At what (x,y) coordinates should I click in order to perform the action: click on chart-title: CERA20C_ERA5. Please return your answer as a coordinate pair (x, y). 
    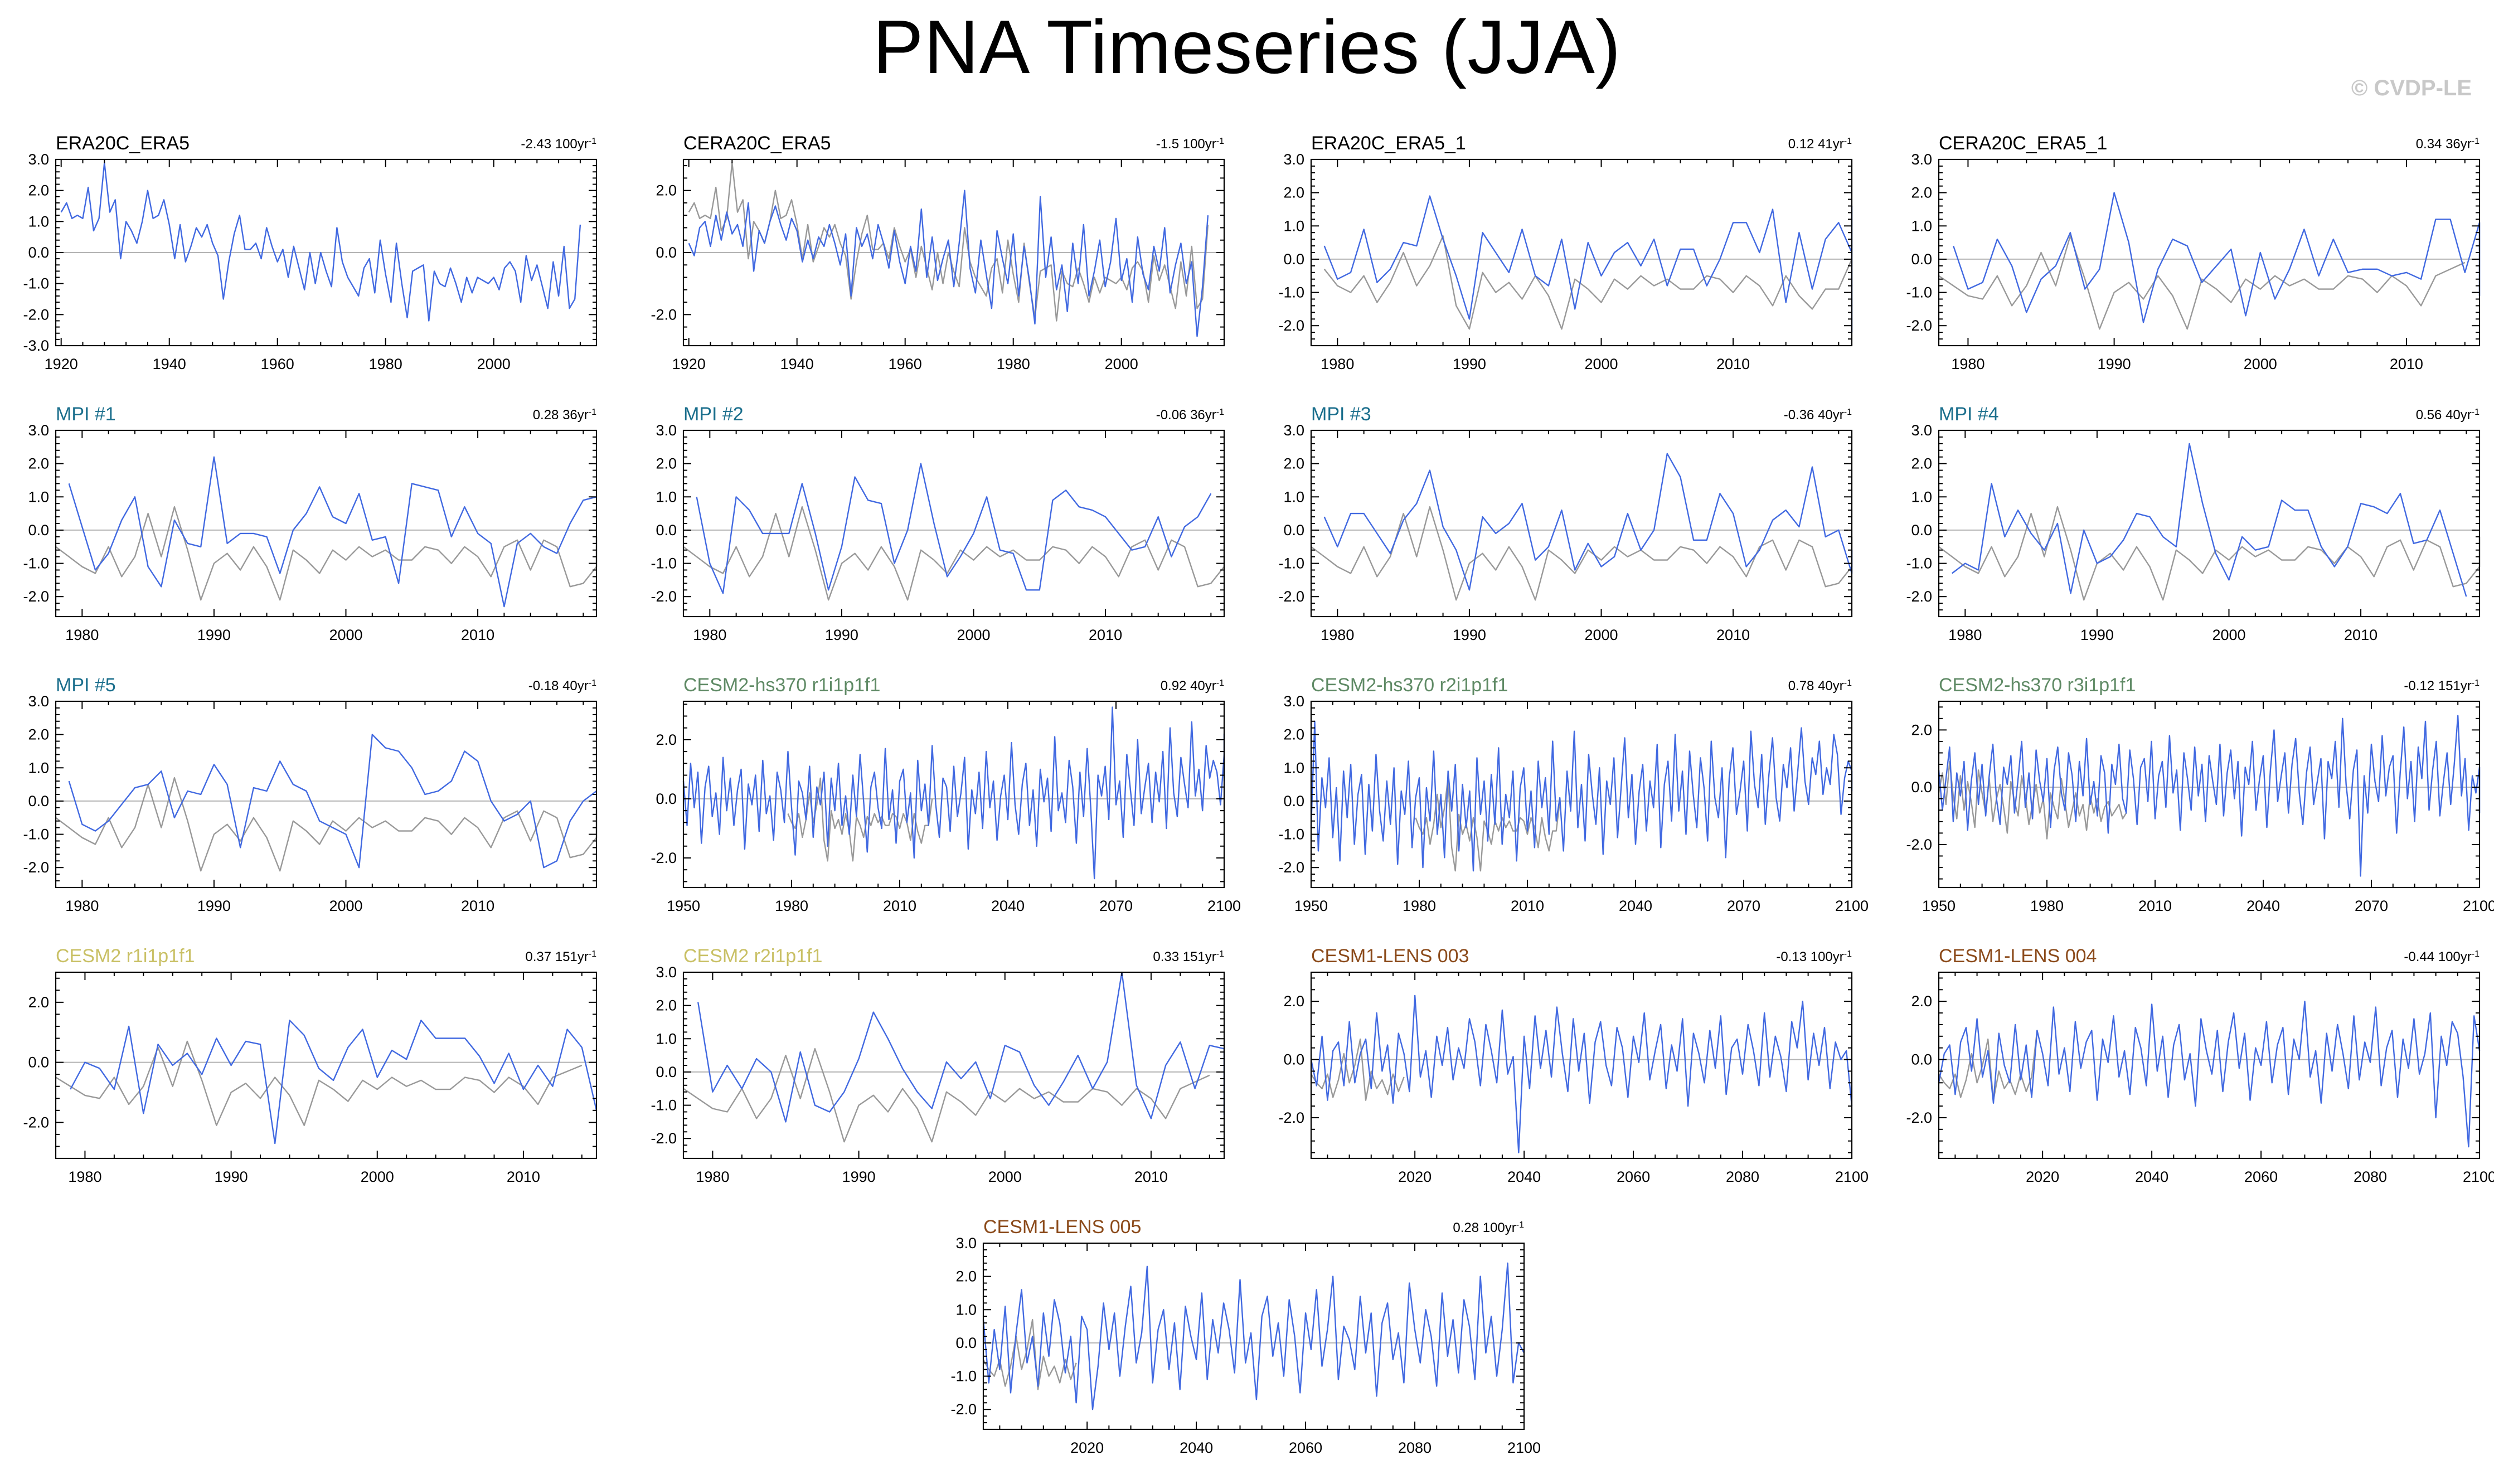
    Looking at the image, I should click on (757, 143).